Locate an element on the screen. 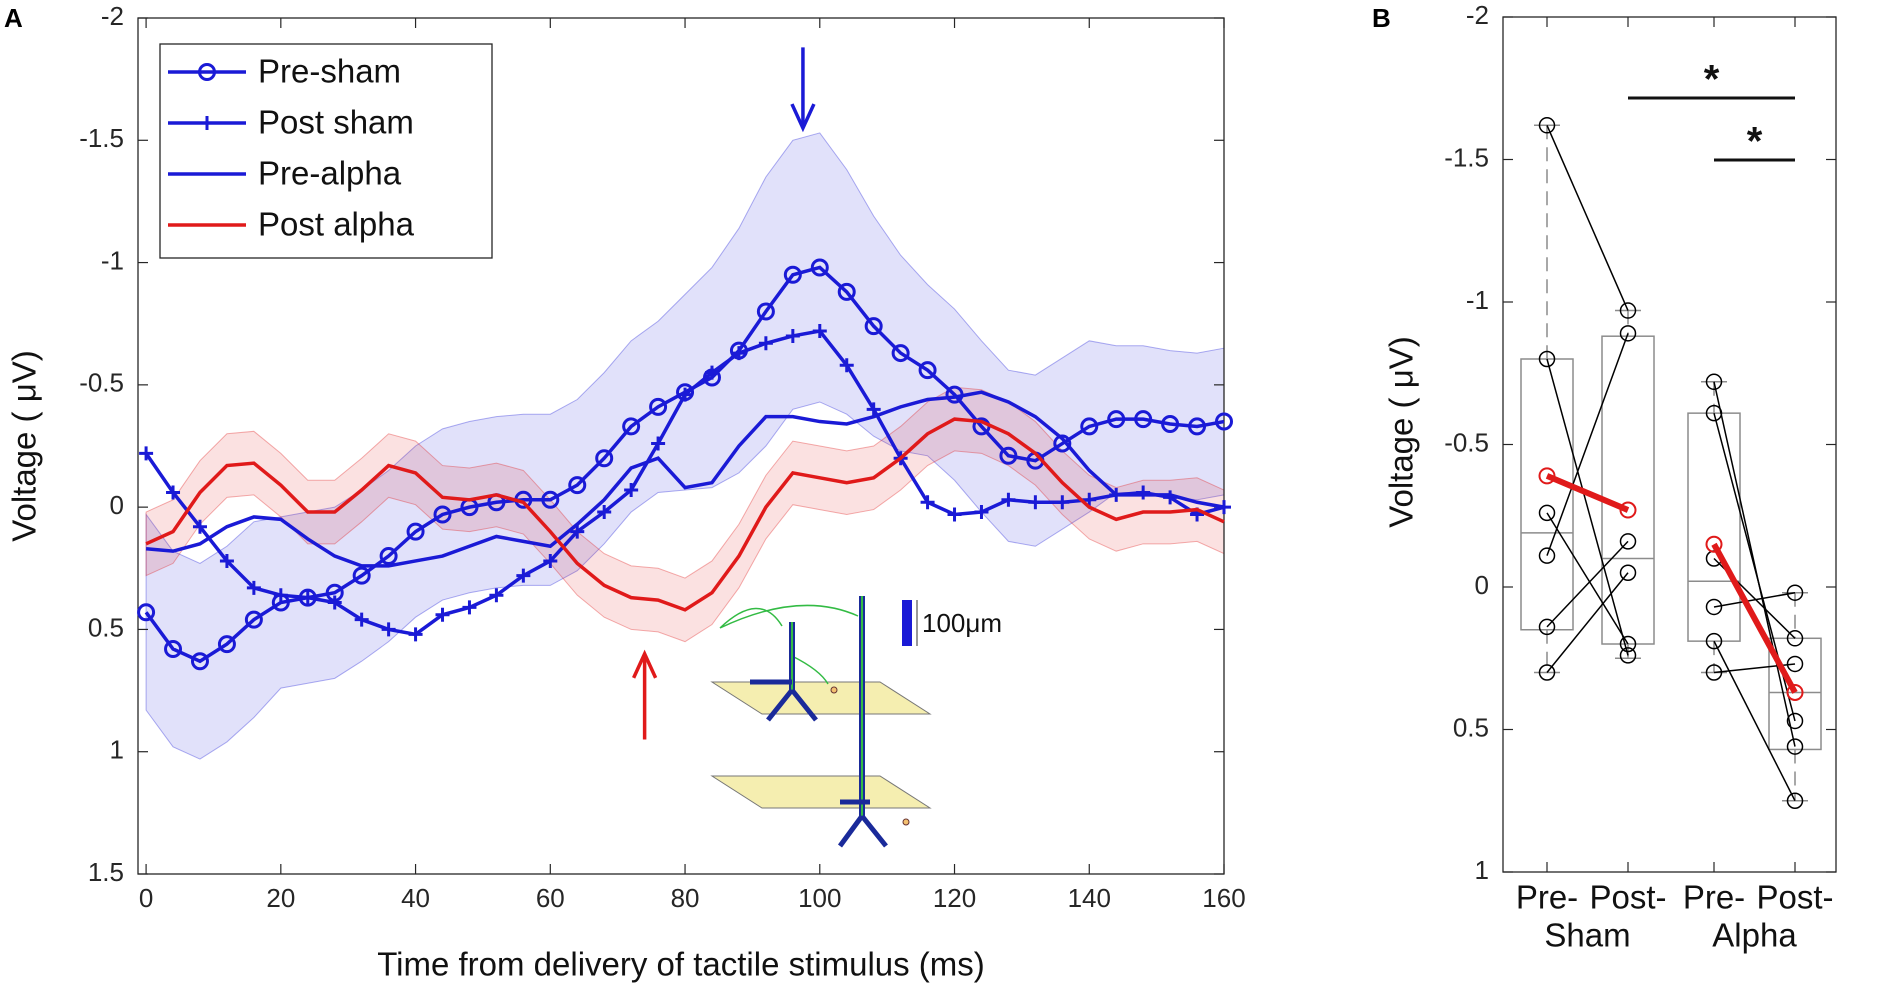 The height and width of the screenshot is (993, 1881). arrow-head is located at coordinates (645, 664).